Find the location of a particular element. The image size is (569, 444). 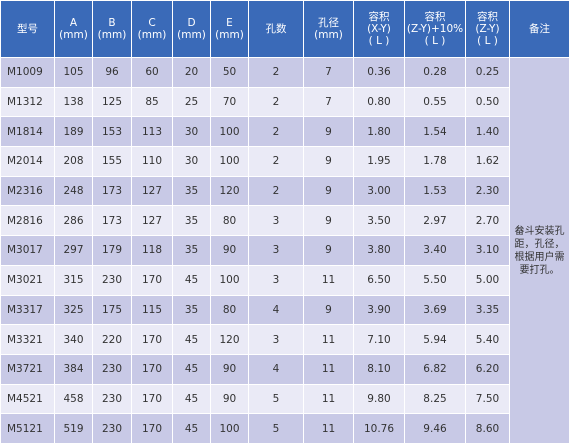

cell-model: M3017 is located at coordinates (27, 250).